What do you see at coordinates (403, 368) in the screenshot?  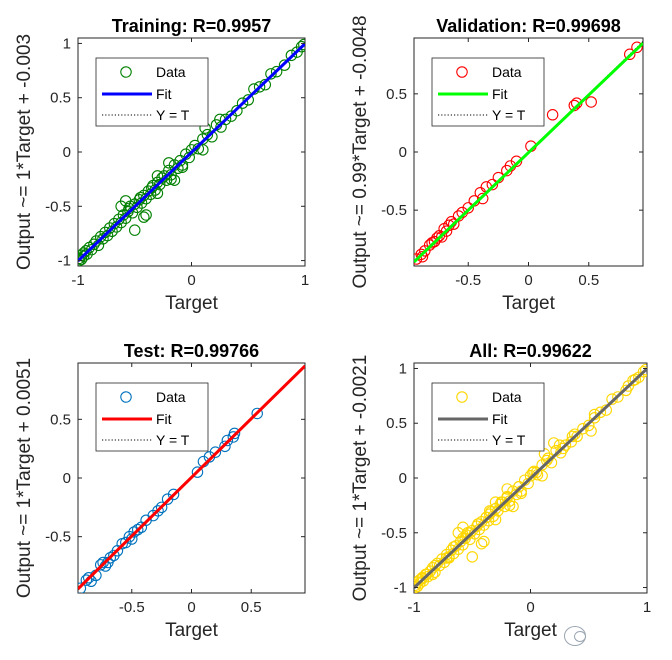 I see `y-tick-label: 1` at bounding box center [403, 368].